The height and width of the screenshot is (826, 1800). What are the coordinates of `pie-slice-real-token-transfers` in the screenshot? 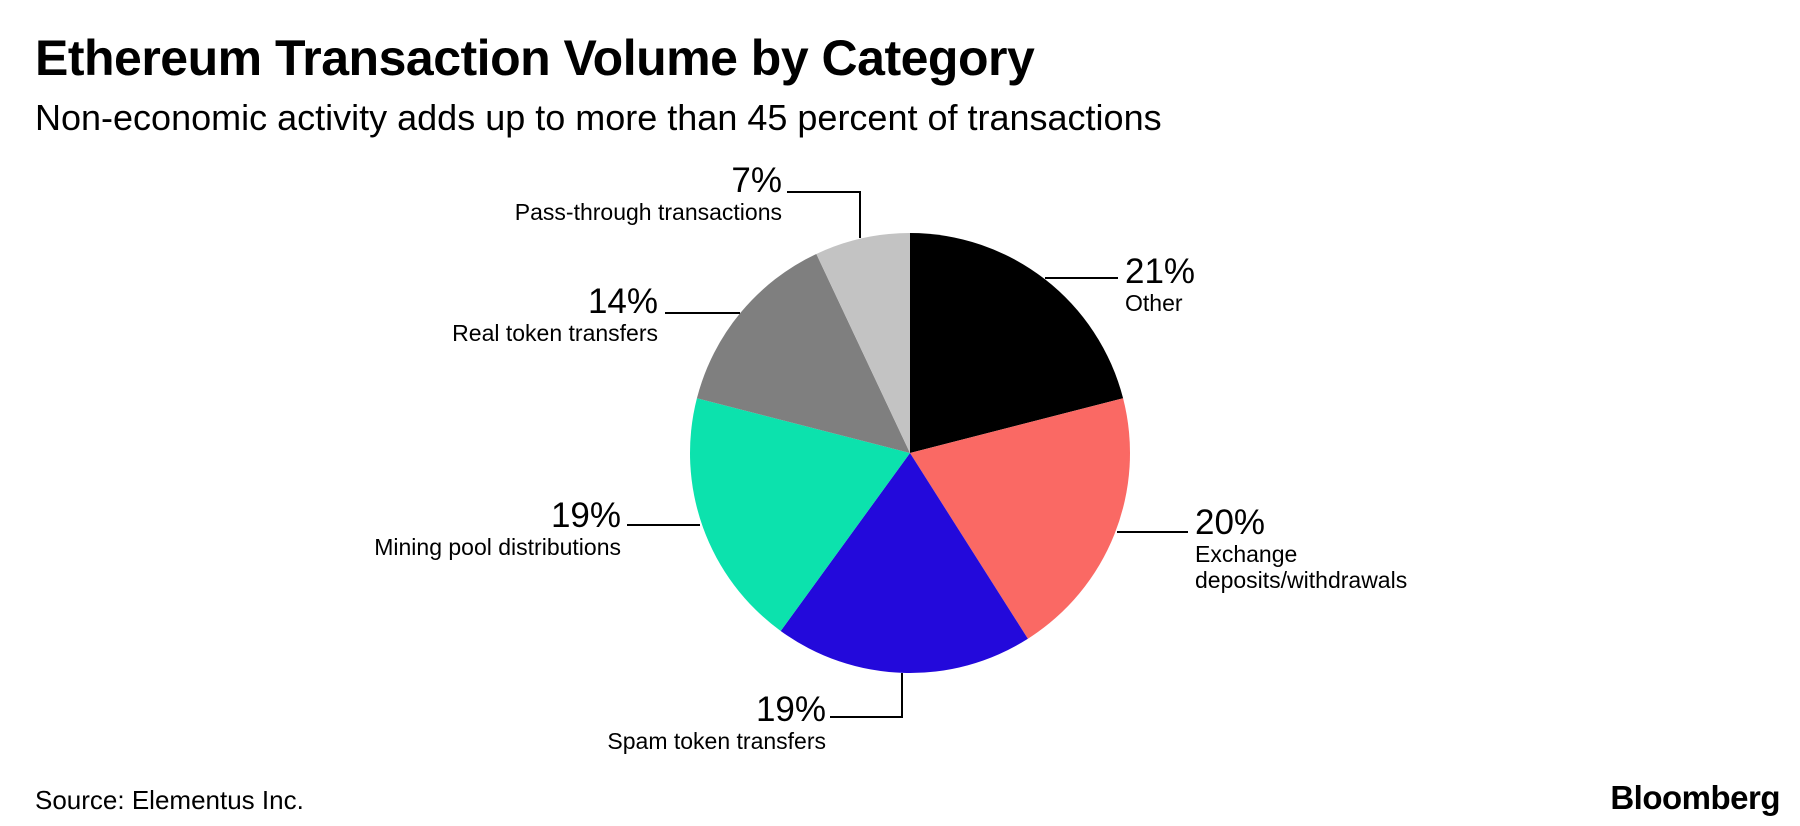 It's located at (803, 353).